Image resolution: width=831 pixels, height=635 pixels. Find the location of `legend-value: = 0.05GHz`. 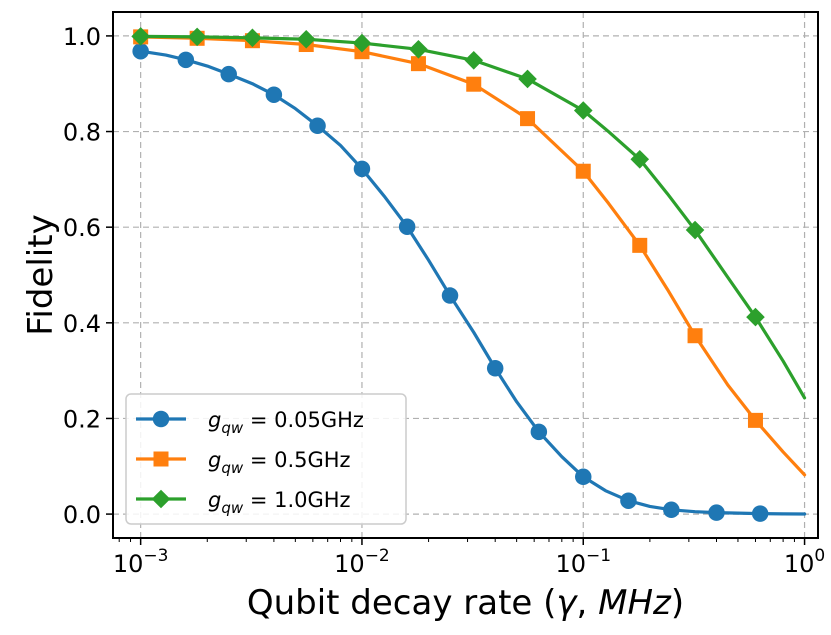

legend-value: = 0.05GHz is located at coordinates (303, 420).